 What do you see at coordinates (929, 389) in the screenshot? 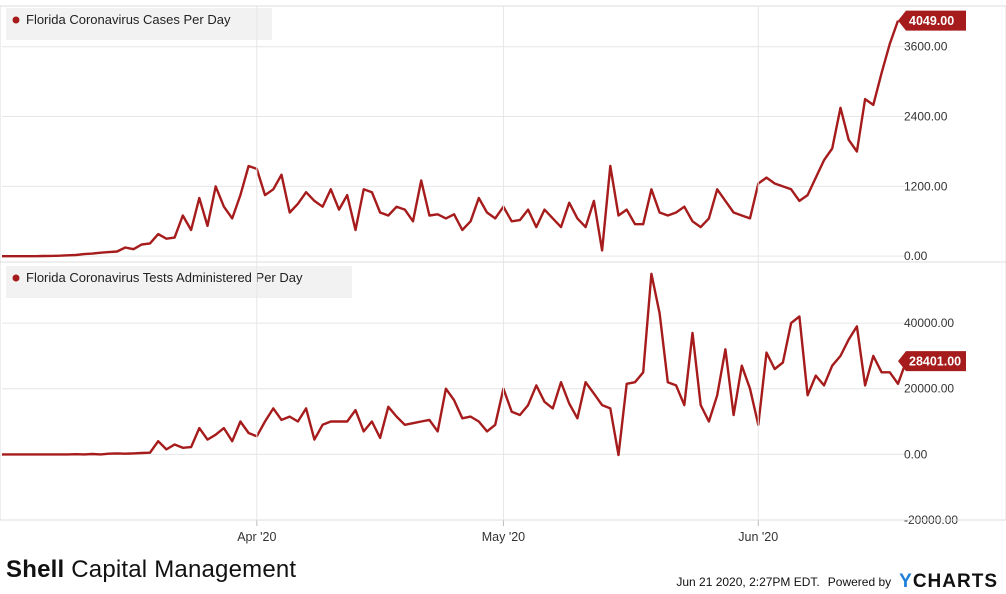
I see `y-tick-label: 20000.00` at bounding box center [929, 389].